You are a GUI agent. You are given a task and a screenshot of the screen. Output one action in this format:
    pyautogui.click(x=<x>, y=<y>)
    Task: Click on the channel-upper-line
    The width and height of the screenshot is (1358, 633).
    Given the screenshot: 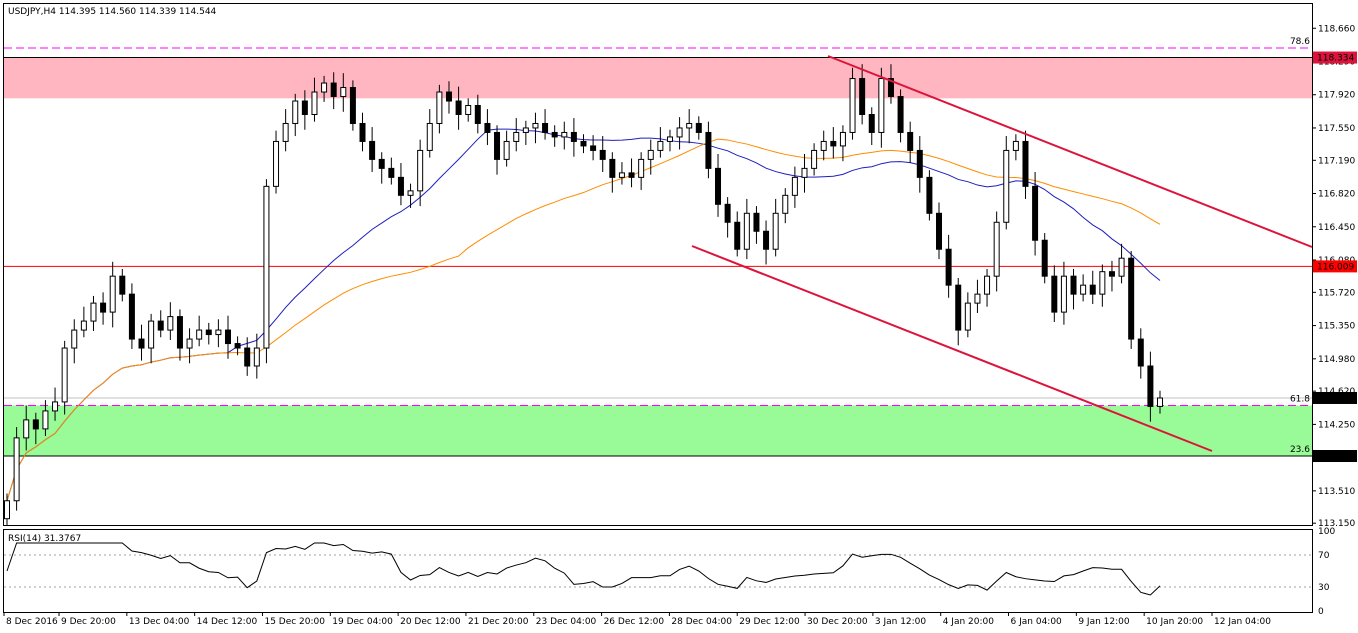 What is the action you would take?
    pyautogui.click(x=1070, y=151)
    